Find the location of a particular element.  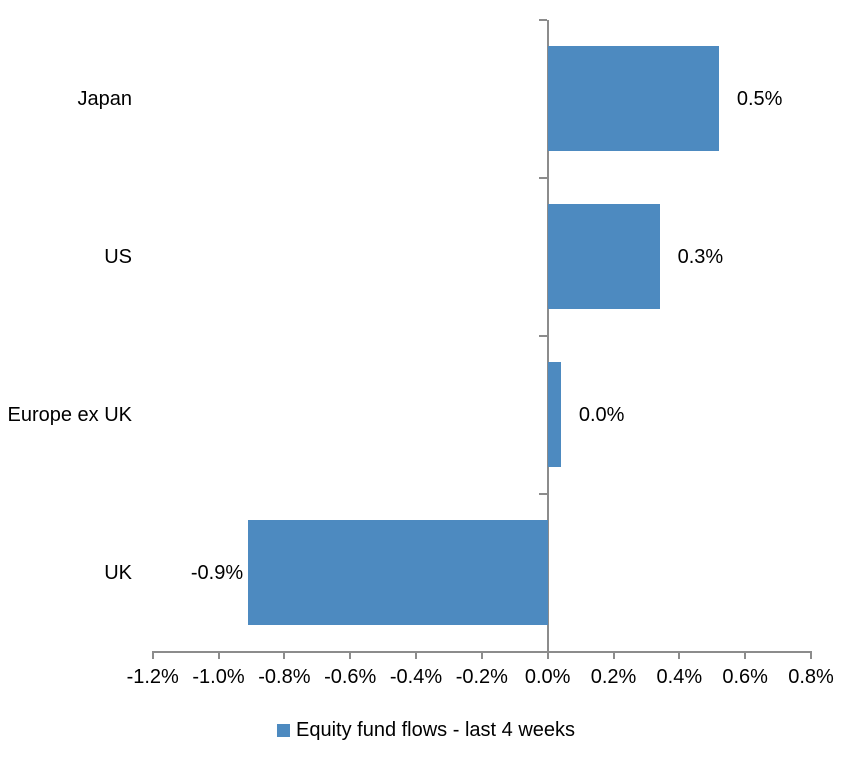

x-tick-label: -1.0% is located at coordinates (218, 677).